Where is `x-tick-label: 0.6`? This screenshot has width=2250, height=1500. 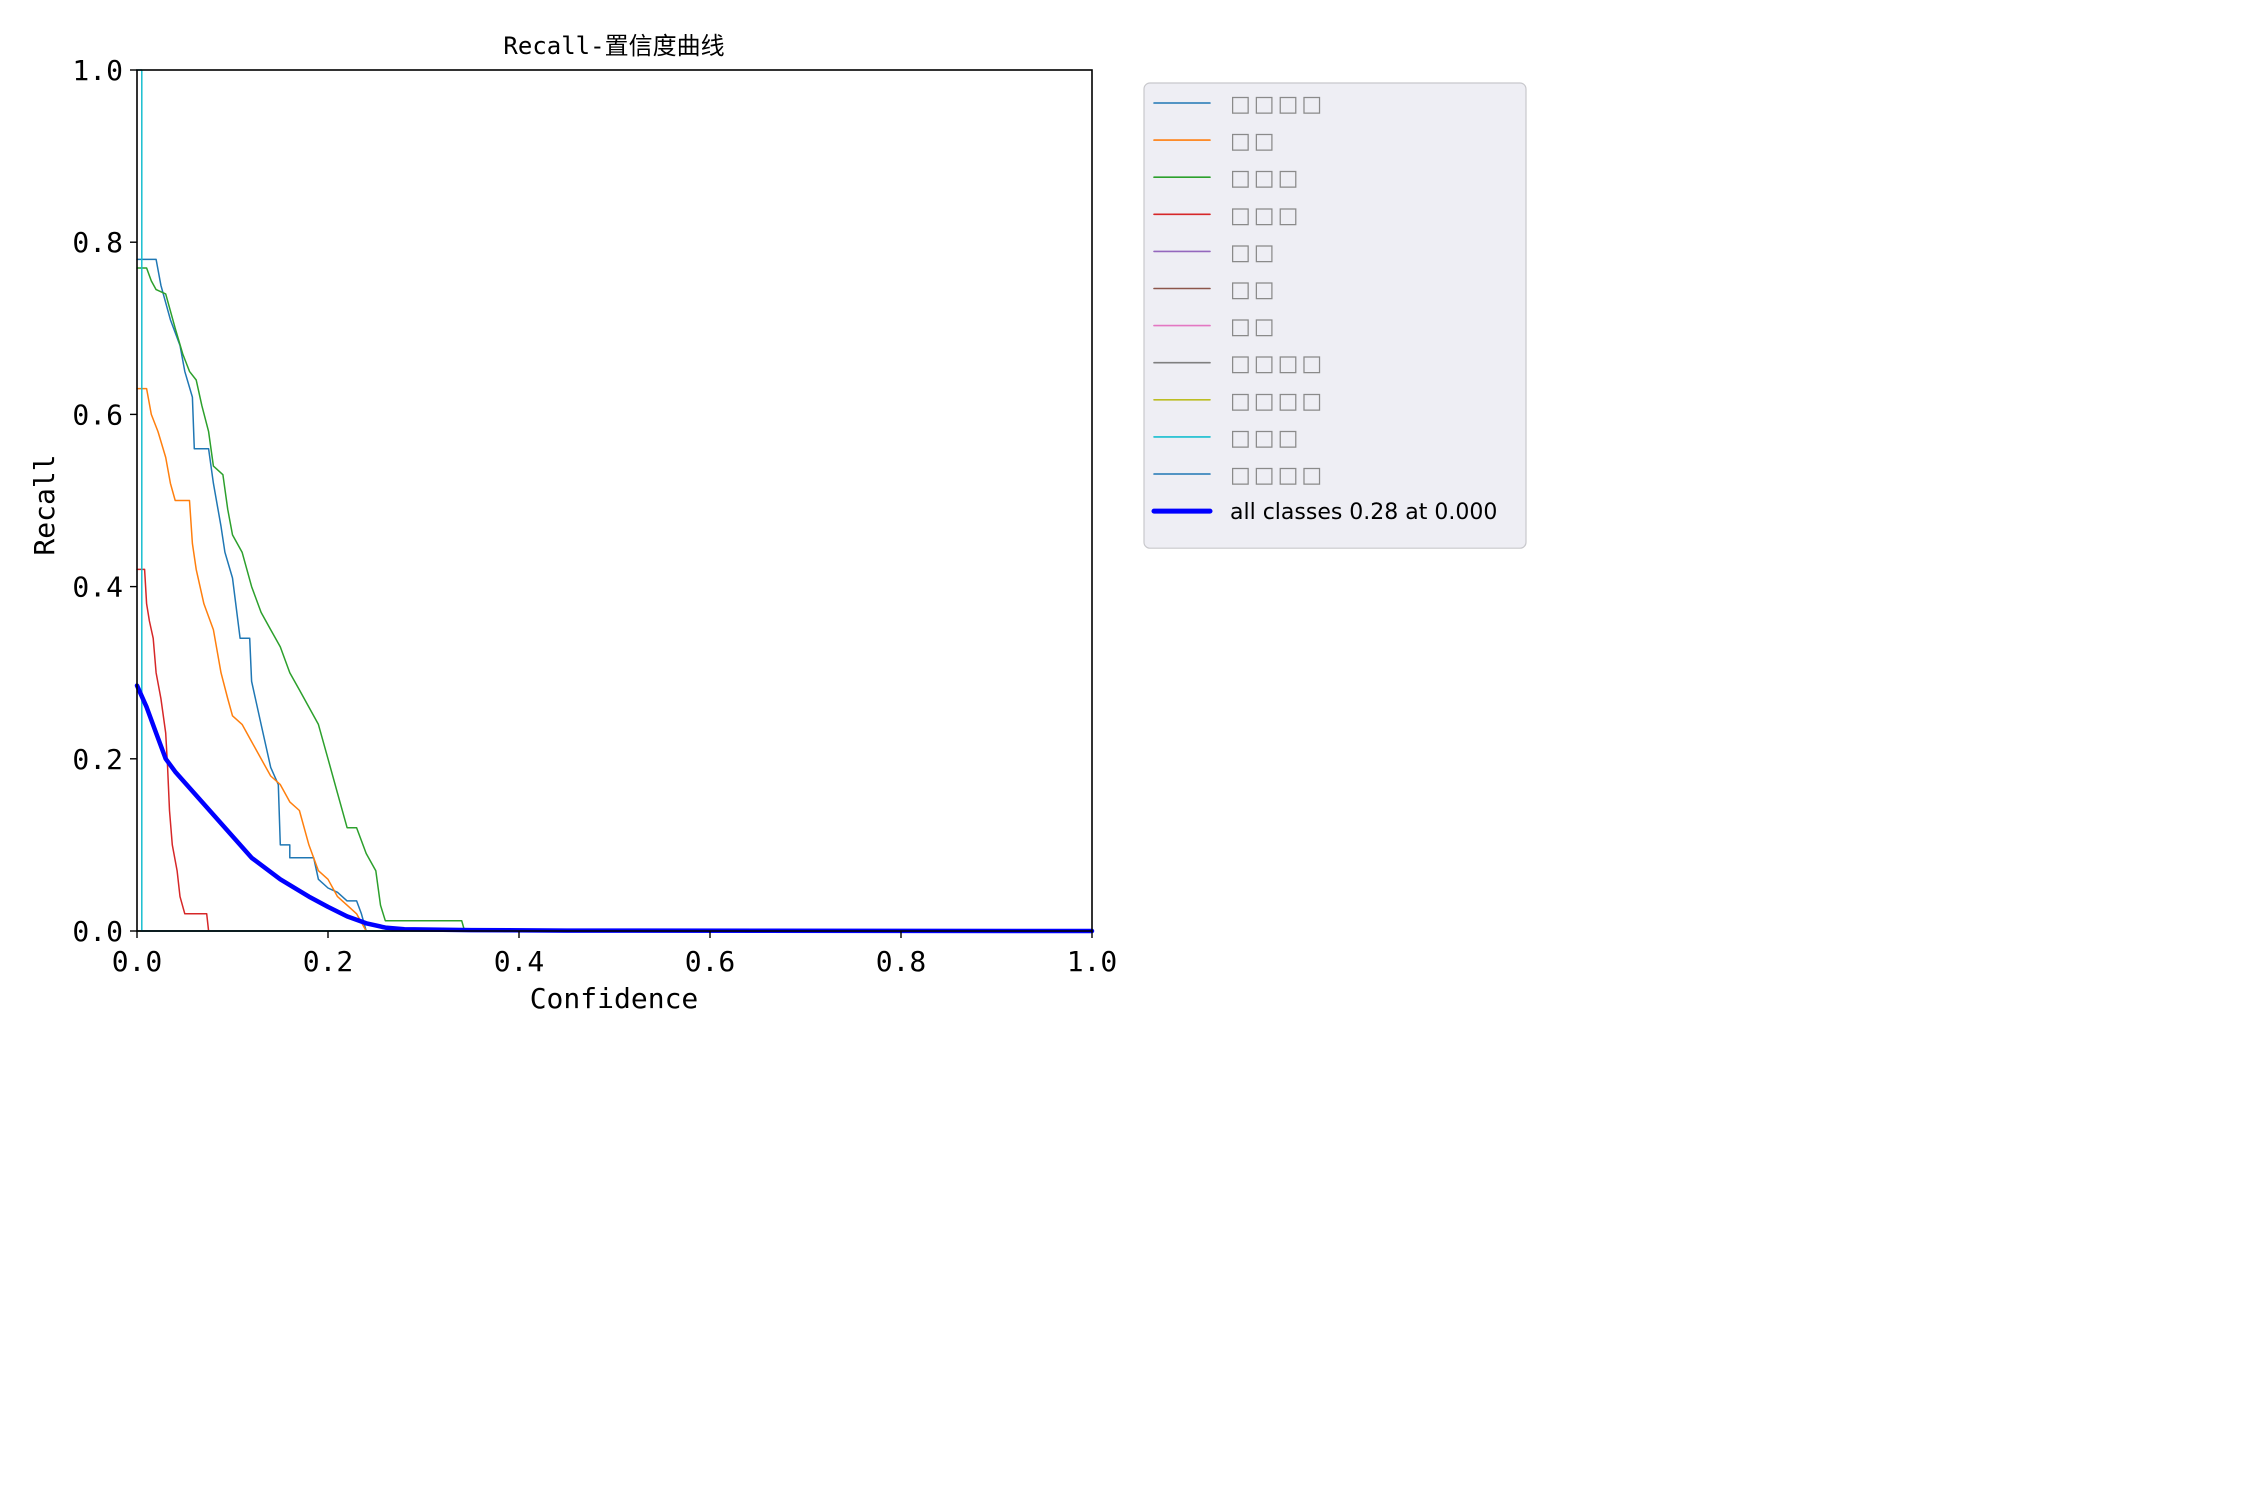
x-tick-label: 0.6 is located at coordinates (710, 961).